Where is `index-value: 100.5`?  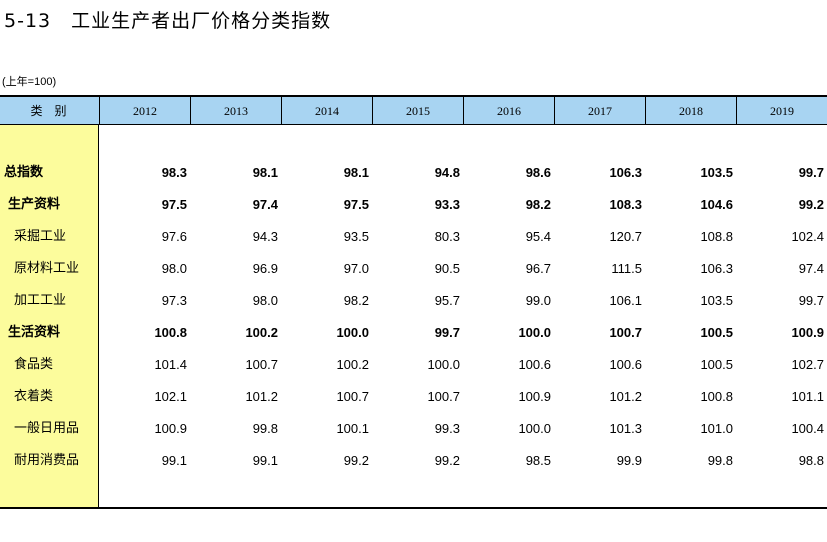
index-value: 100.5 is located at coordinates (716, 364).